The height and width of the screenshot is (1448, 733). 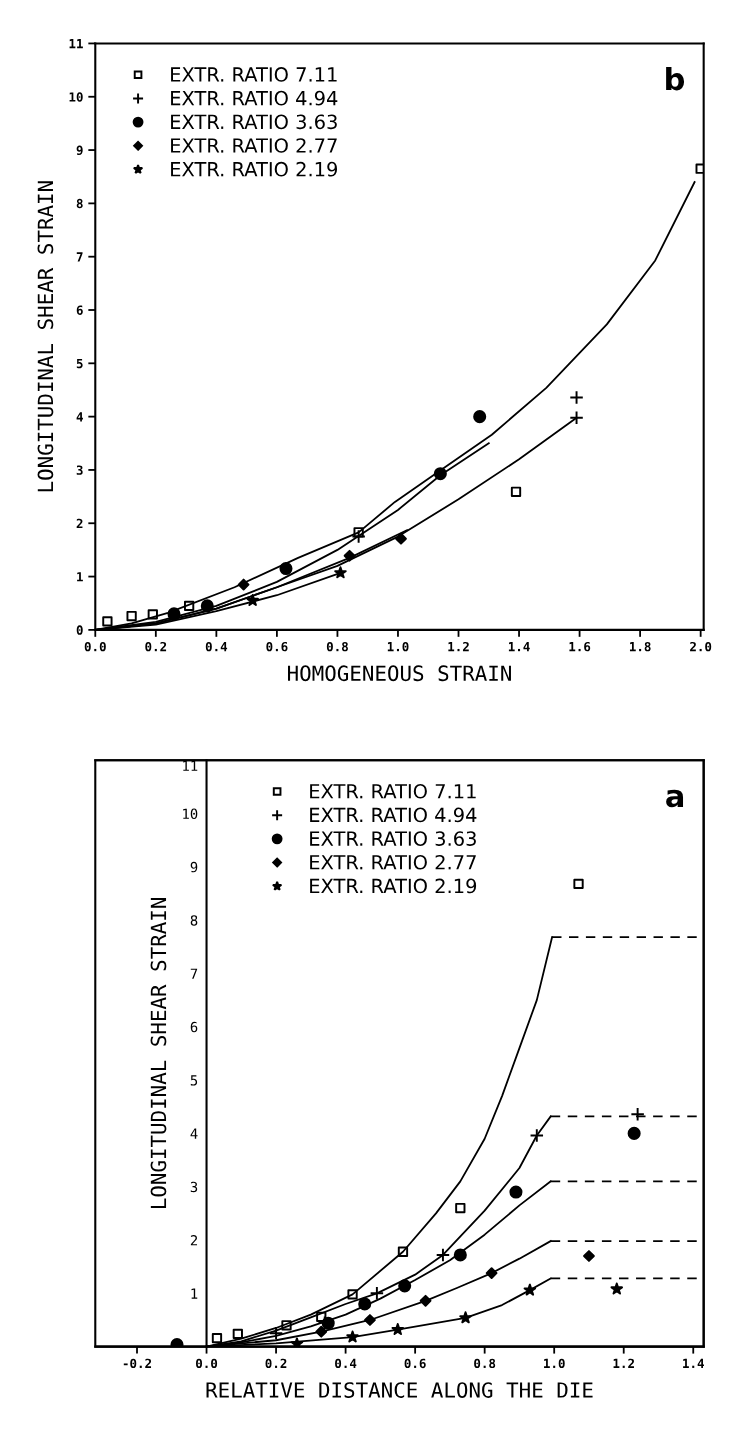 What do you see at coordinates (137, 1363) in the screenshot?
I see `x-tick-label: -0.2` at bounding box center [137, 1363].